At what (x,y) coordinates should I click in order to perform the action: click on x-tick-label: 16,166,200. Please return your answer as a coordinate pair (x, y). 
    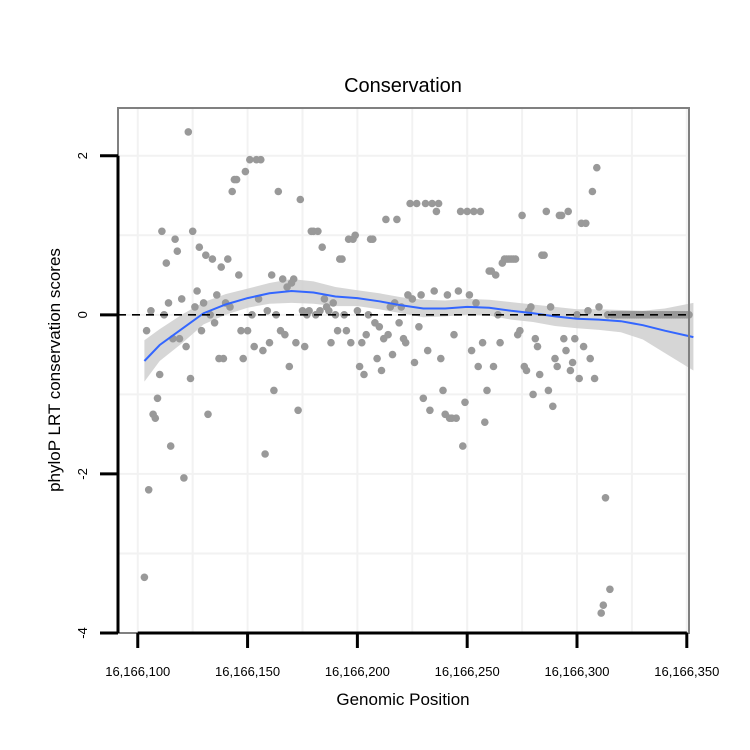
    Looking at the image, I should click on (357, 671).